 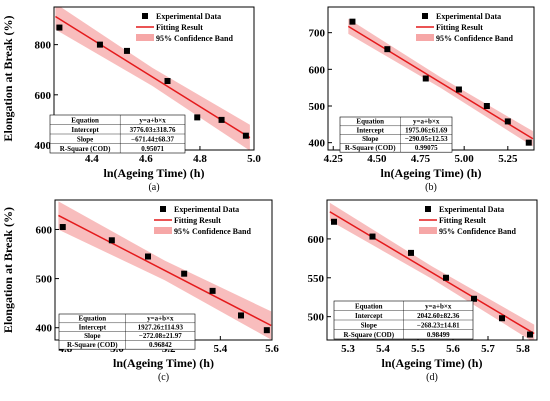 I want to click on x-tick-label: 4.50, so click(x=377, y=159).